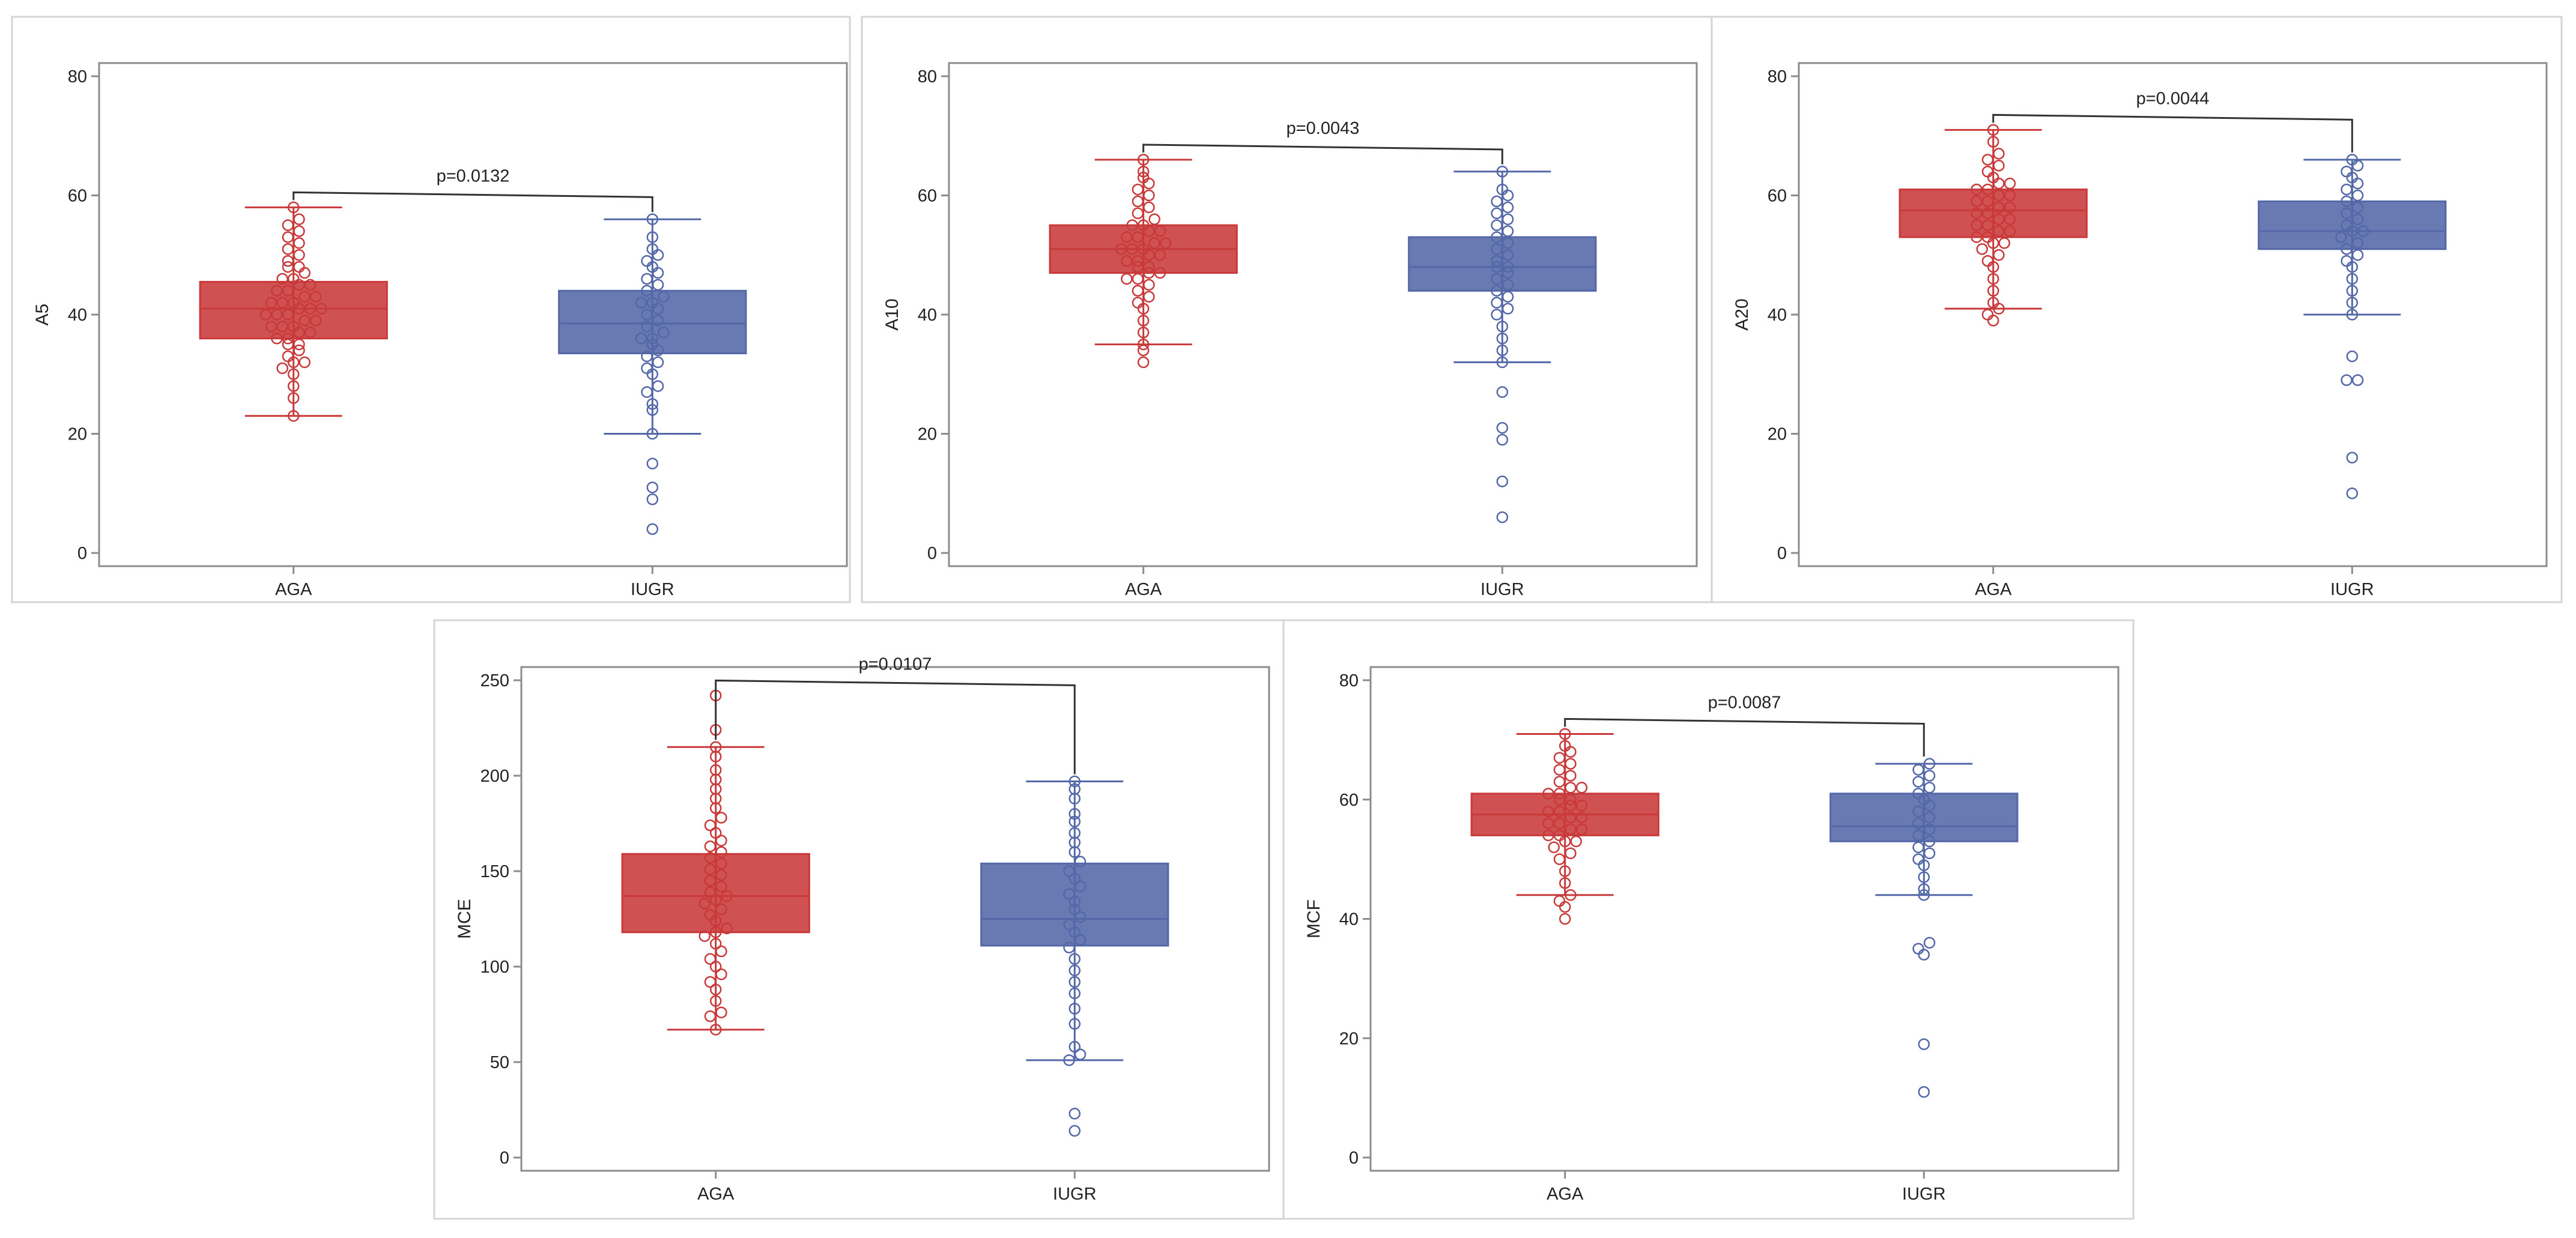 The height and width of the screenshot is (1238, 2576). I want to click on y-tick-label: 40, so click(1777, 315).